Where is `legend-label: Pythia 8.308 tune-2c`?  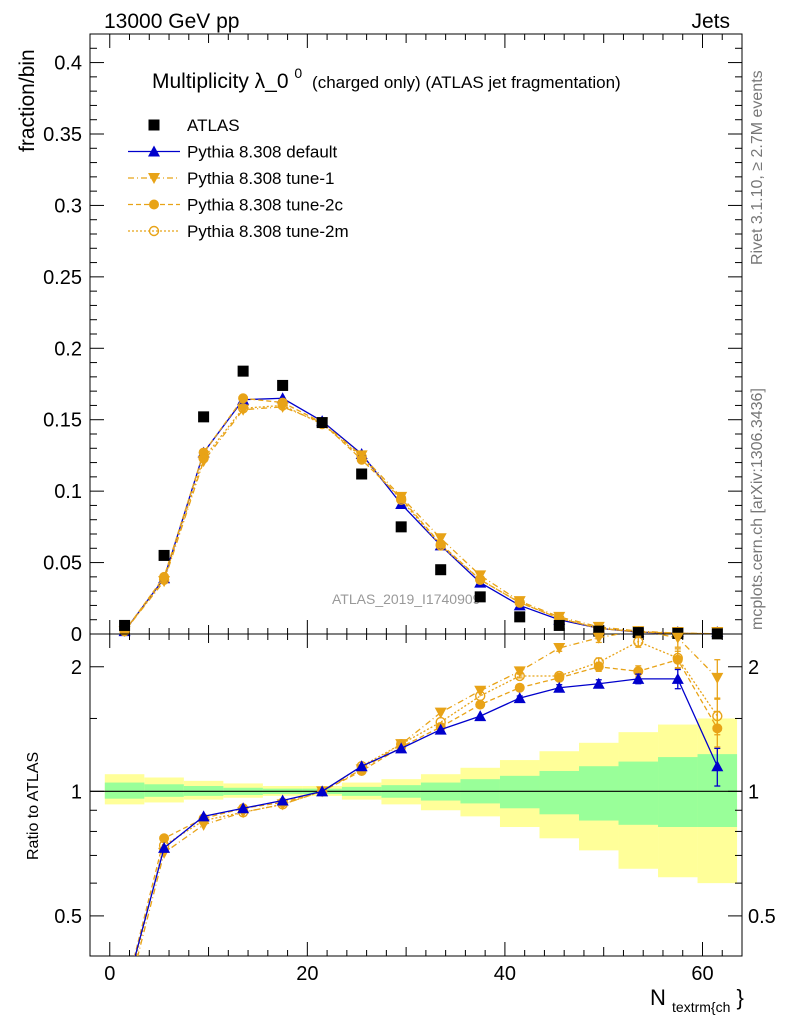
legend-label: Pythia 8.308 tune-2c is located at coordinates (265, 205).